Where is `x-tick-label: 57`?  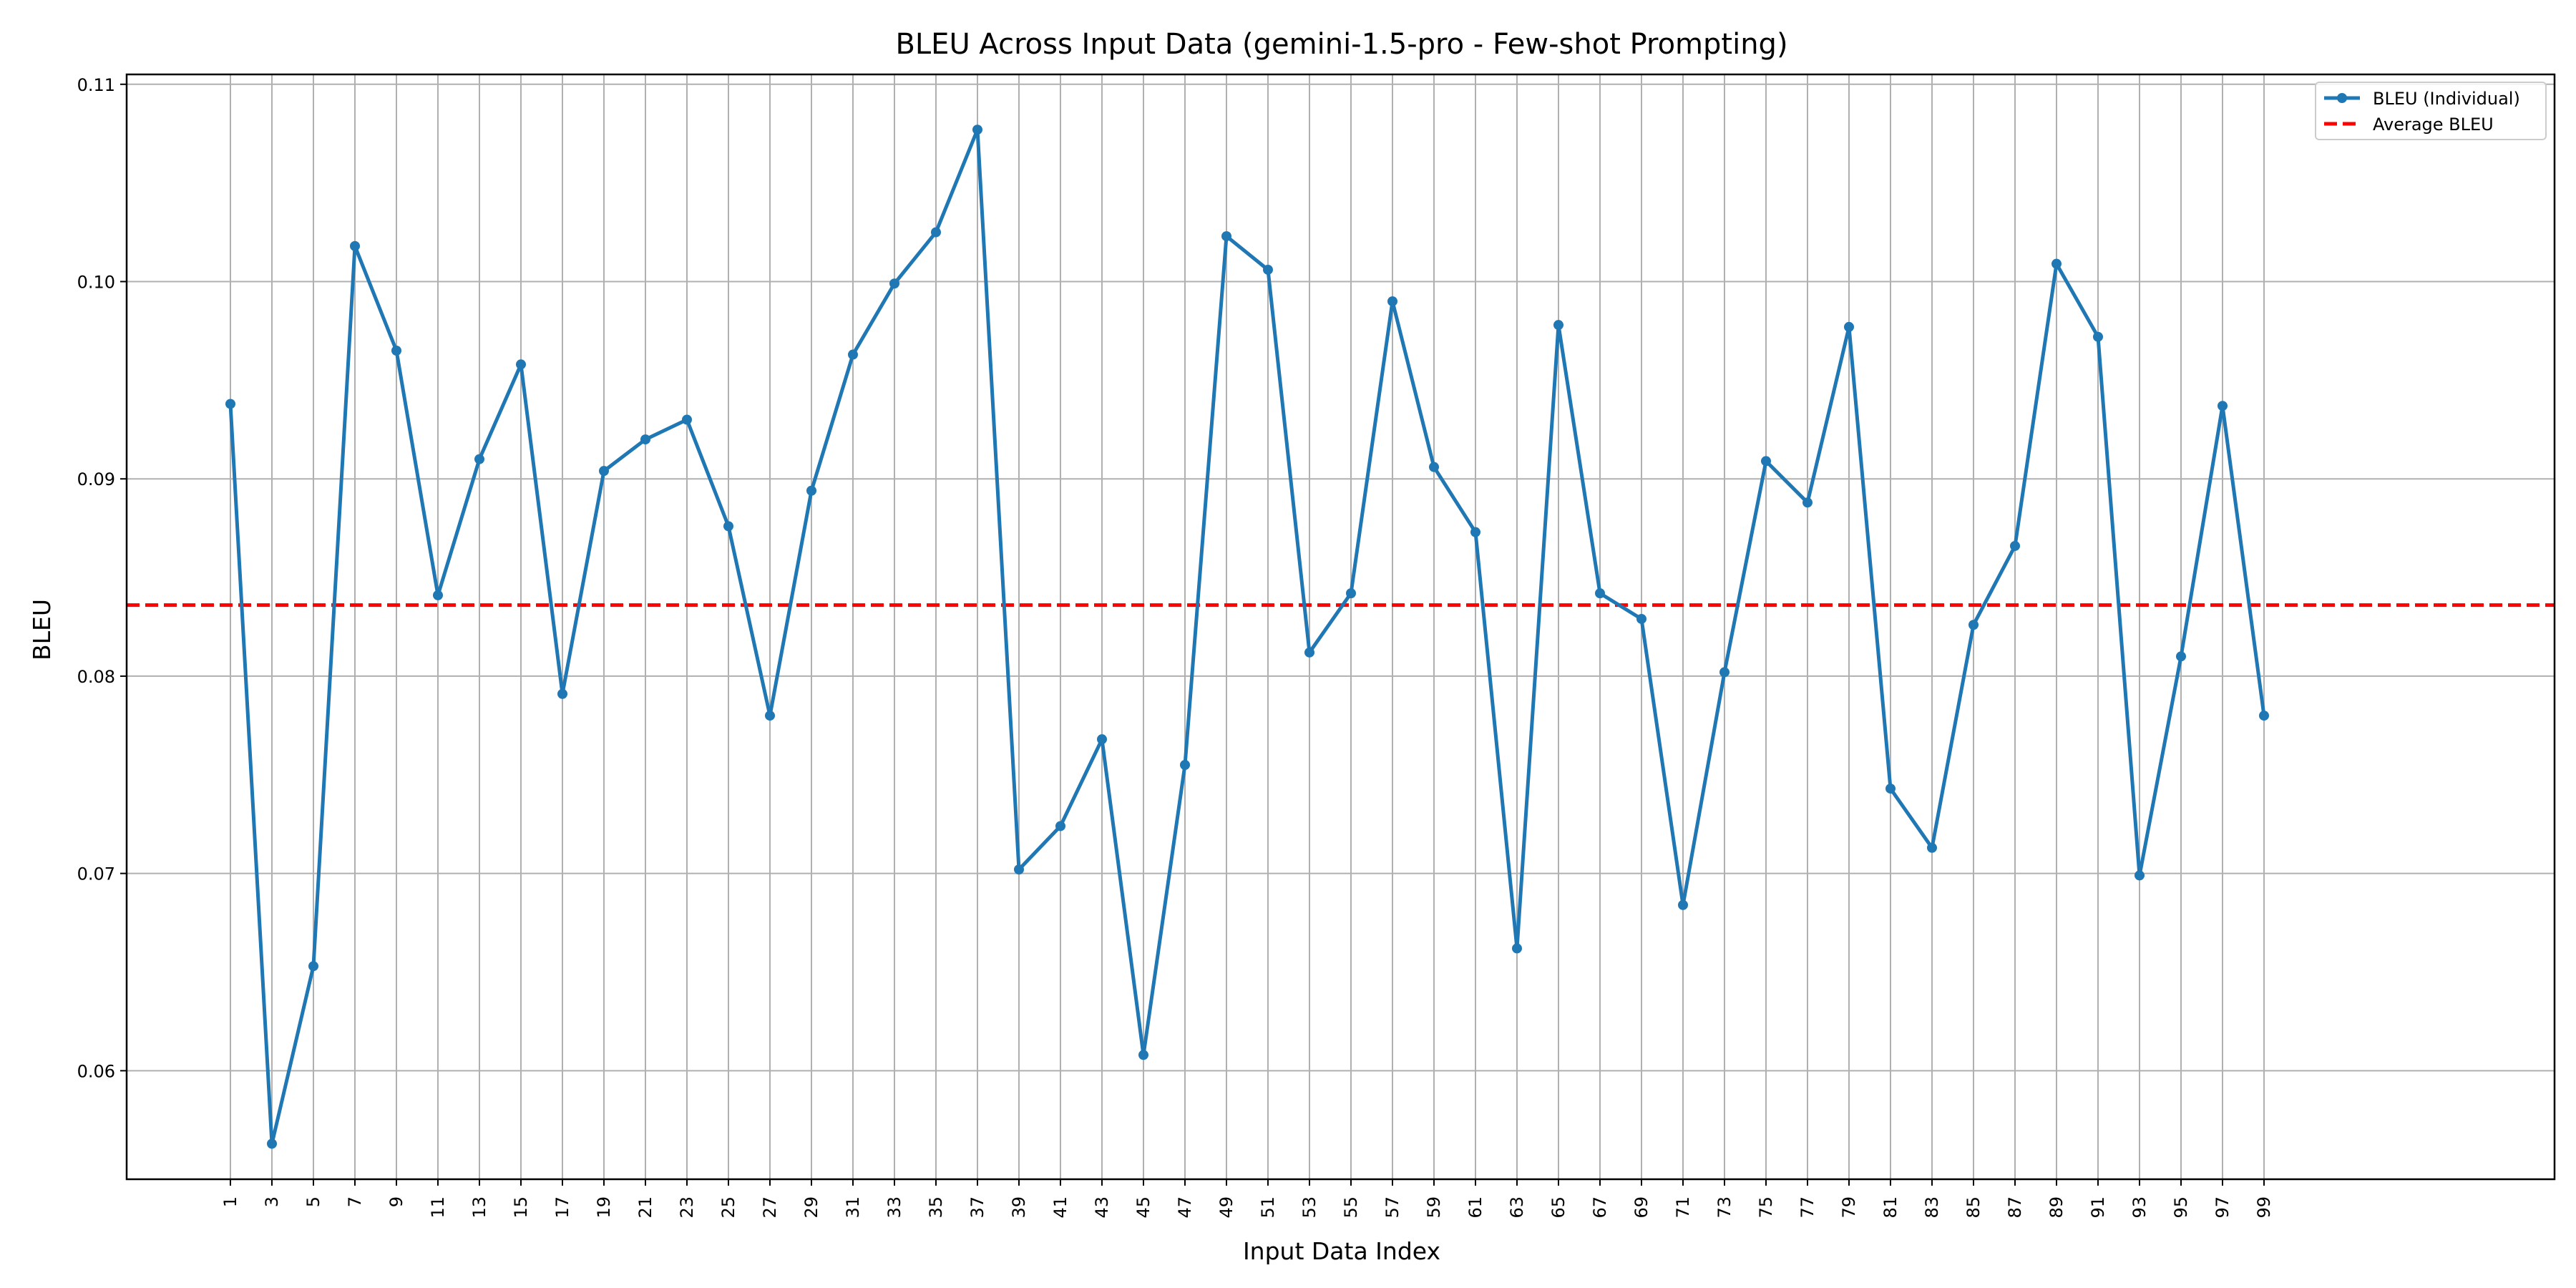 x-tick-label: 57 is located at coordinates (1392, 1207).